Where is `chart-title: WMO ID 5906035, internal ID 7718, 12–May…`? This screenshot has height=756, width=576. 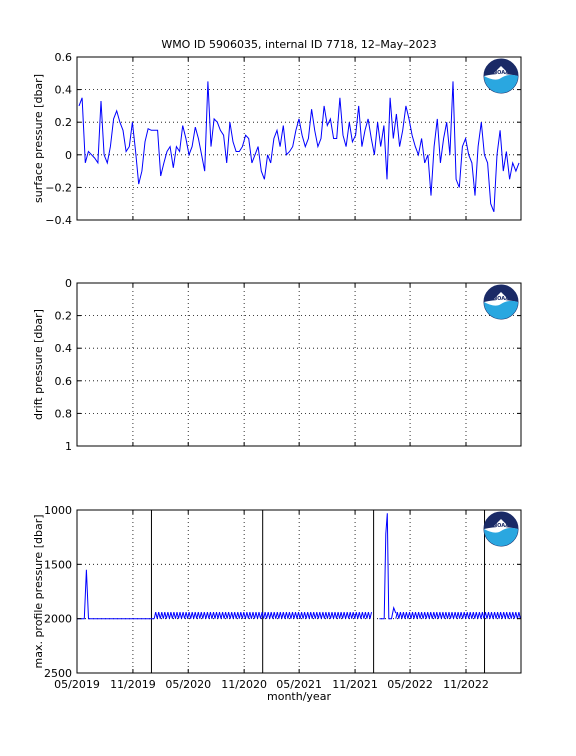 chart-title: WMO ID 5906035, internal ID 7718, 12–May… is located at coordinates (298, 44).